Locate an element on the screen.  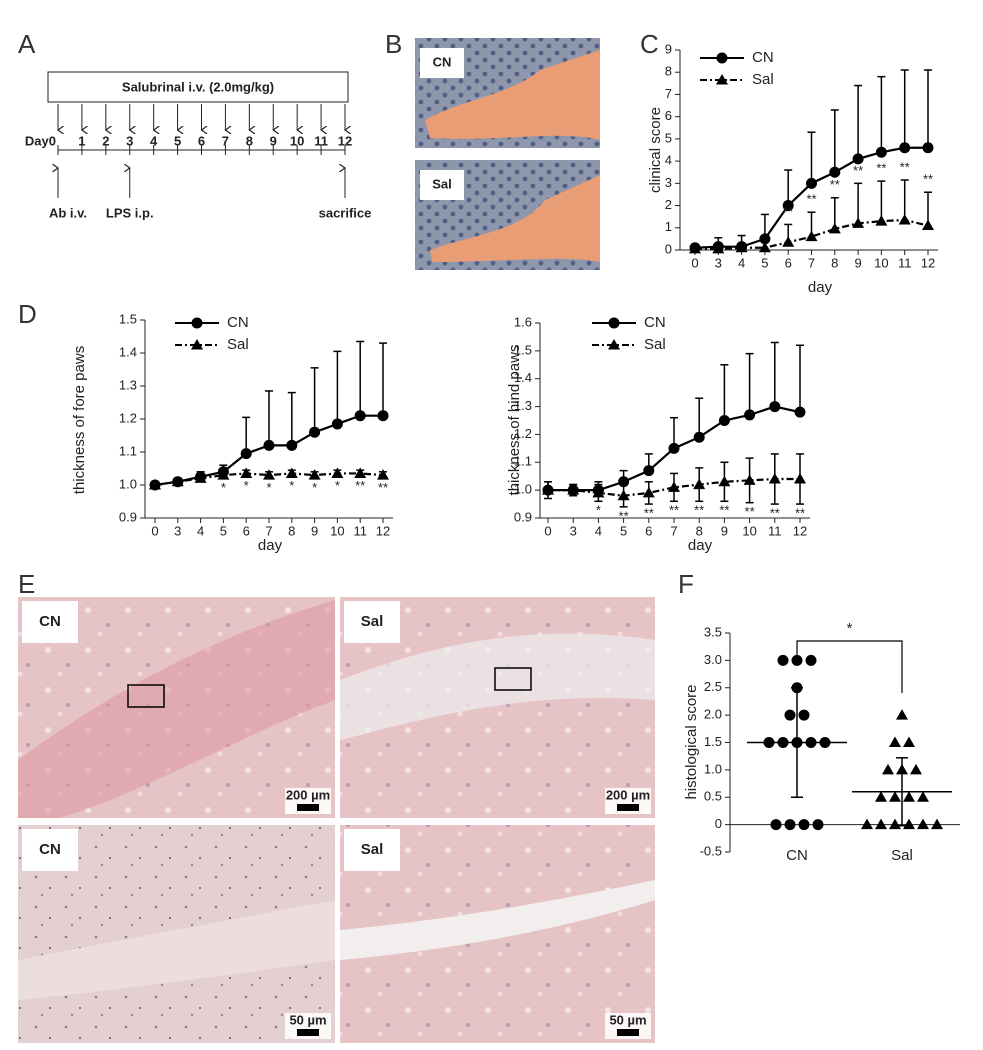
x-tick-label: 9 is located at coordinates (314, 530).